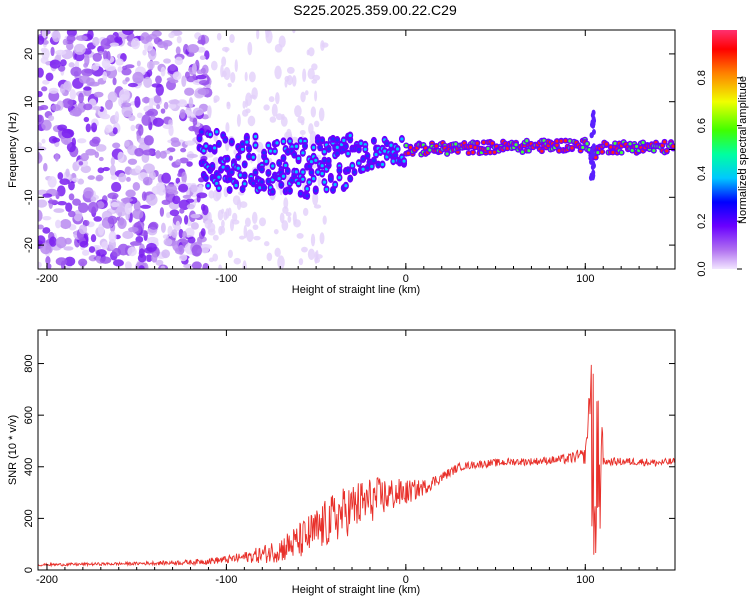 The width and height of the screenshot is (750, 600). Describe the element at coordinates (702, 221) in the screenshot. I see `colorbar-tick-label: 0.2` at that location.